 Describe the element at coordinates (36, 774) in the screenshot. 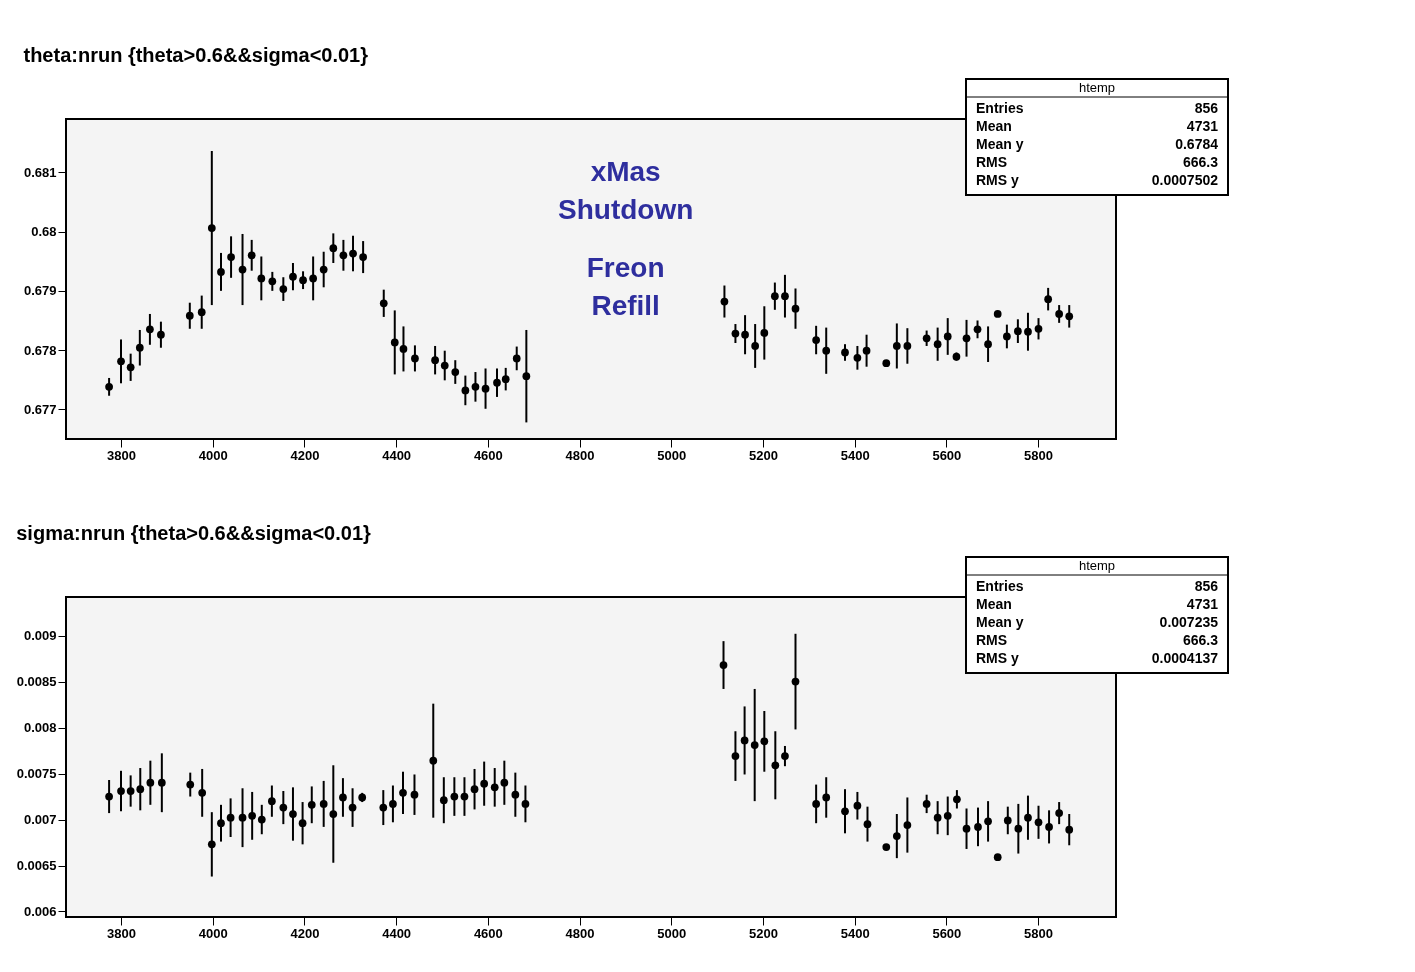

I see `y-tick-label: 0.0075` at that location.